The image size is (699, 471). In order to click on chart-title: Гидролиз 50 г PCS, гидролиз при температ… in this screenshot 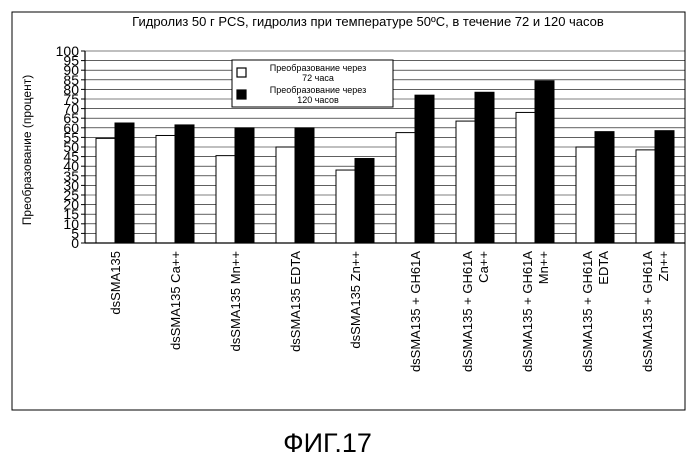, I will do `click(368, 21)`.